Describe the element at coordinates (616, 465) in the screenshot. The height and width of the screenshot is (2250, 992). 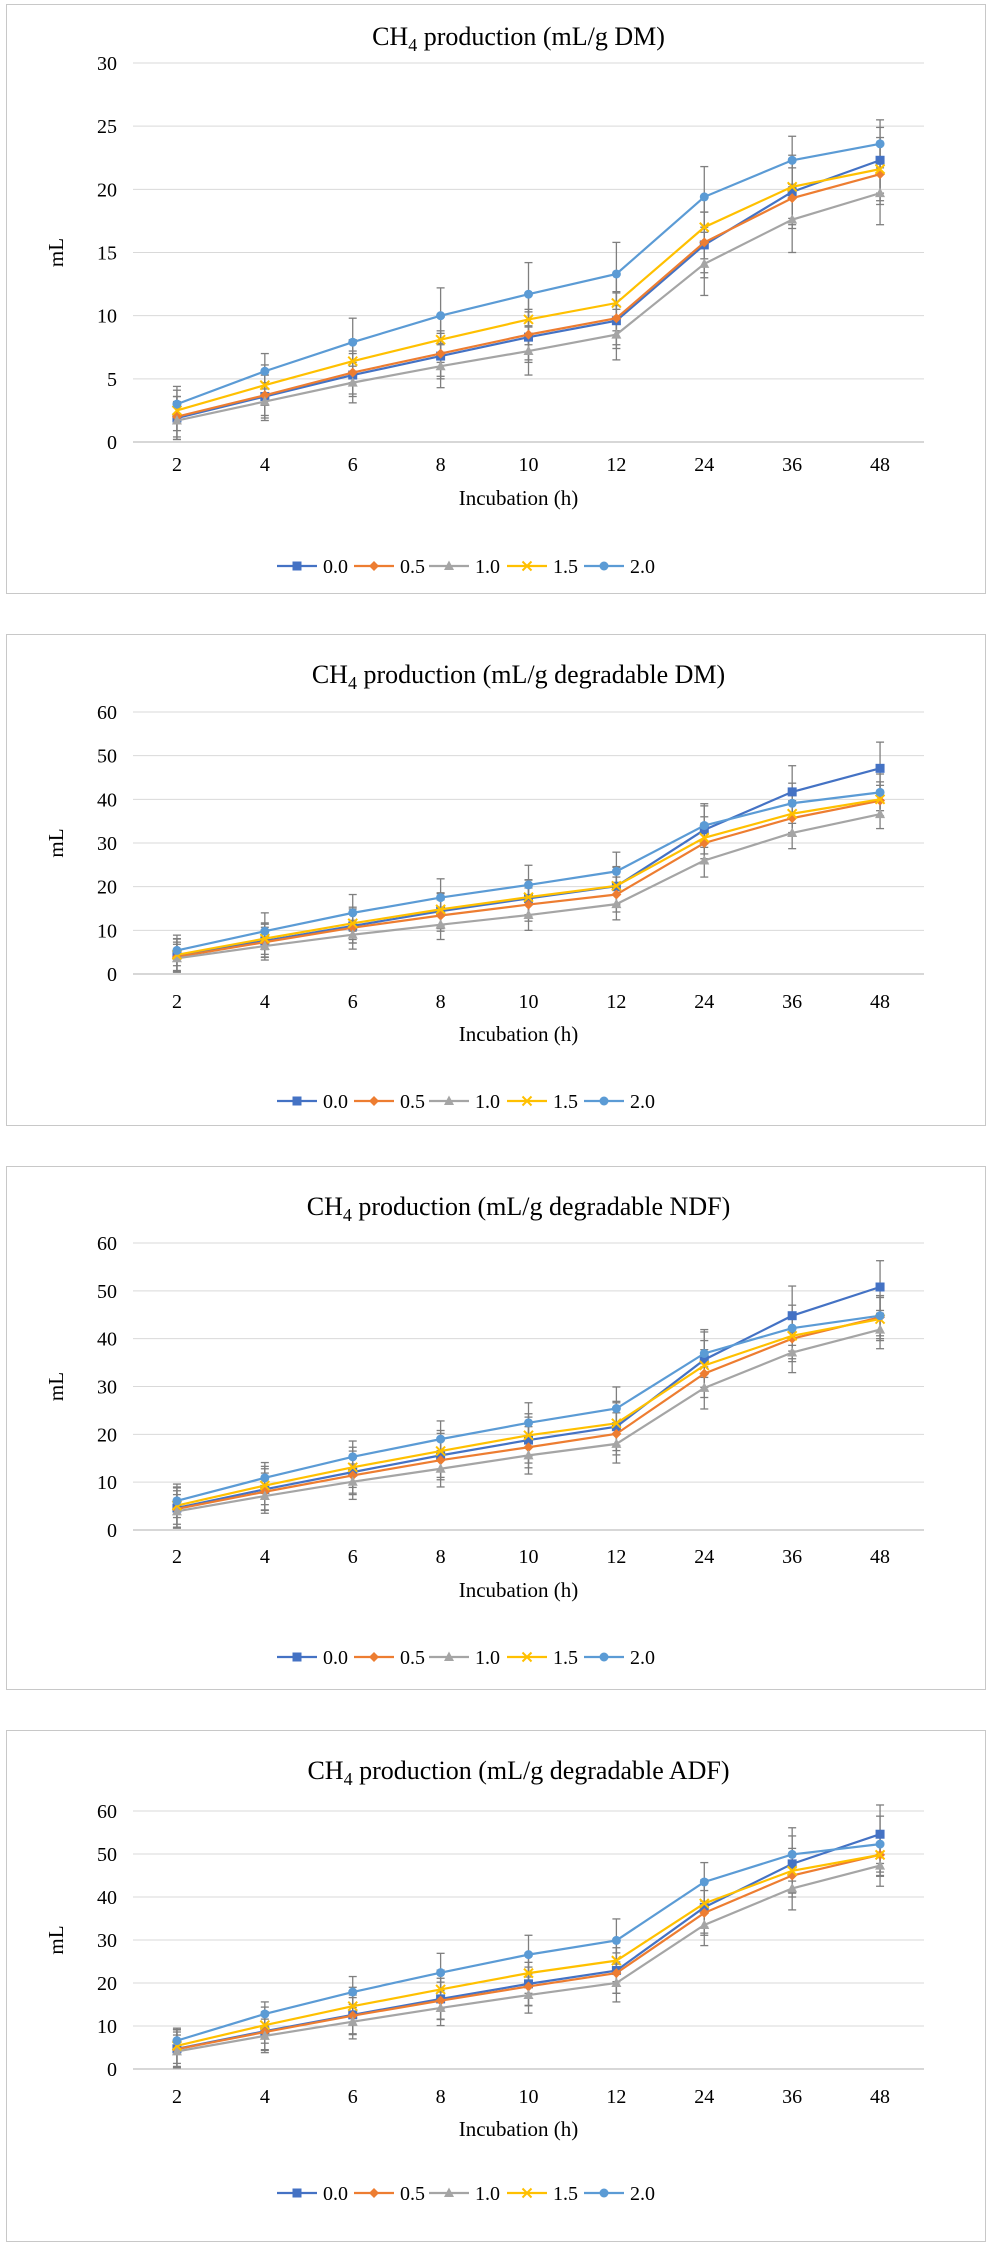
I see `x-tick-label: 12` at that location.